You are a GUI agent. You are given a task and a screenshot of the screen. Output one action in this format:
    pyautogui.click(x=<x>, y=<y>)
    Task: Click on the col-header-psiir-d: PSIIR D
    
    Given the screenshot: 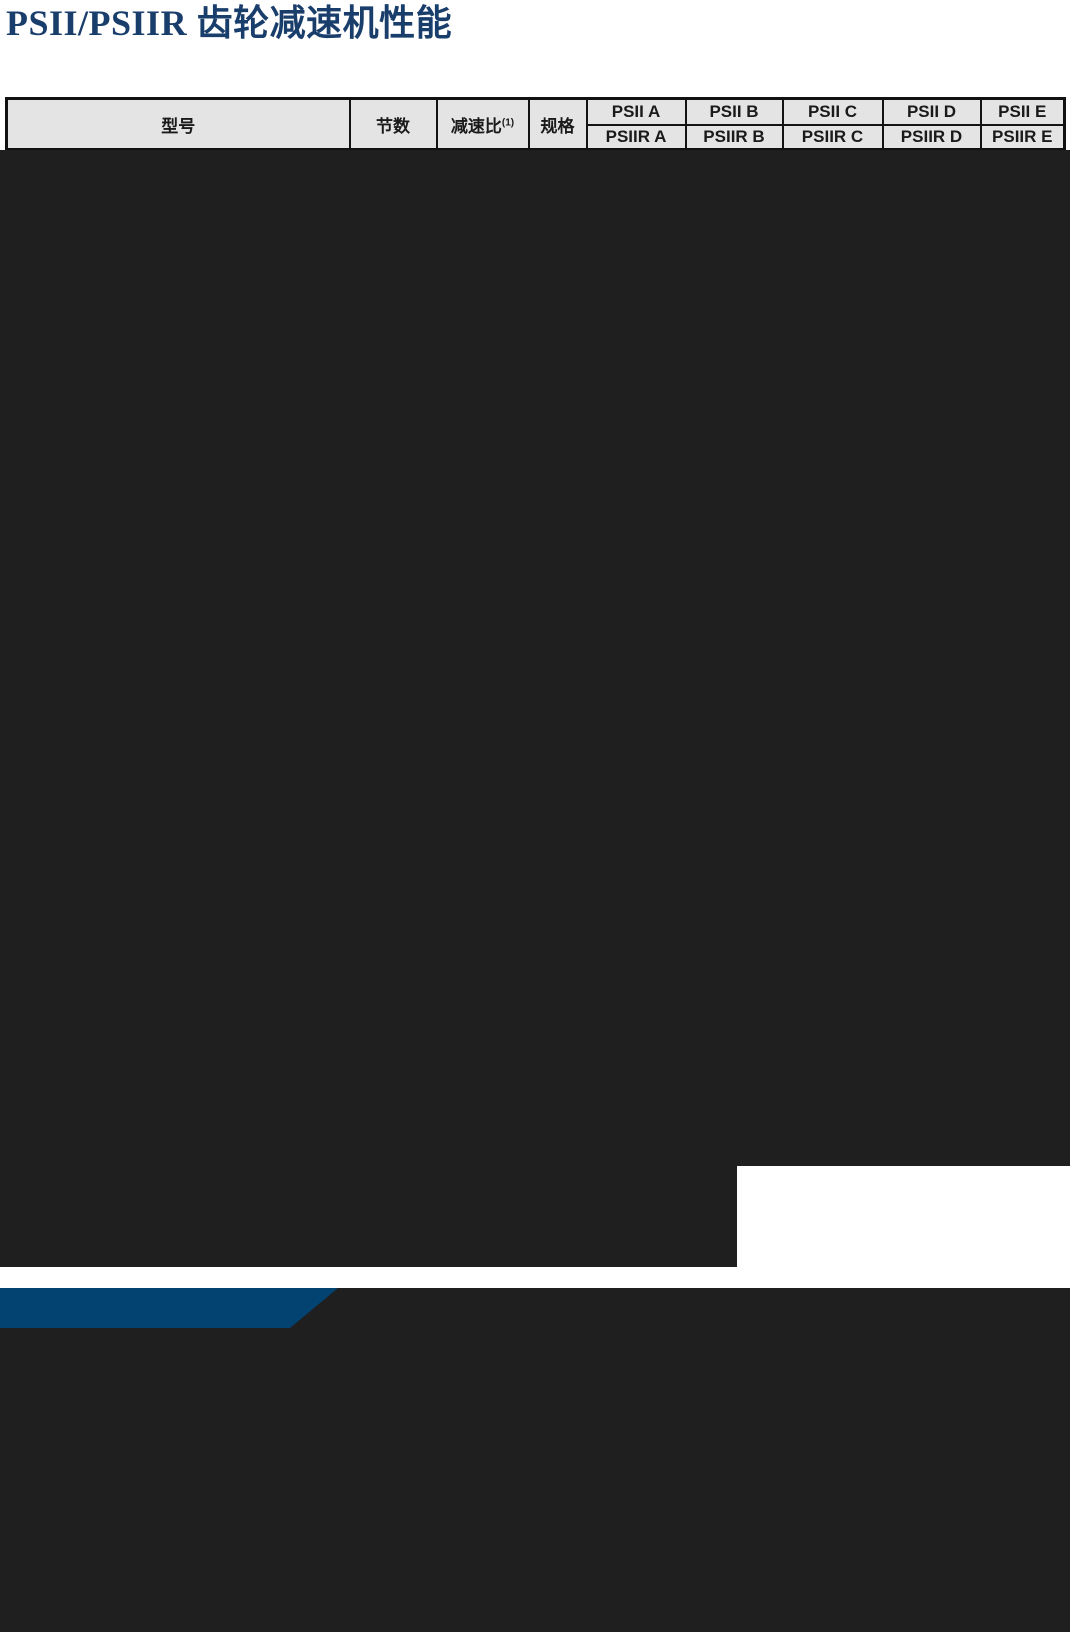 What is the action you would take?
    pyautogui.click(x=931, y=137)
    